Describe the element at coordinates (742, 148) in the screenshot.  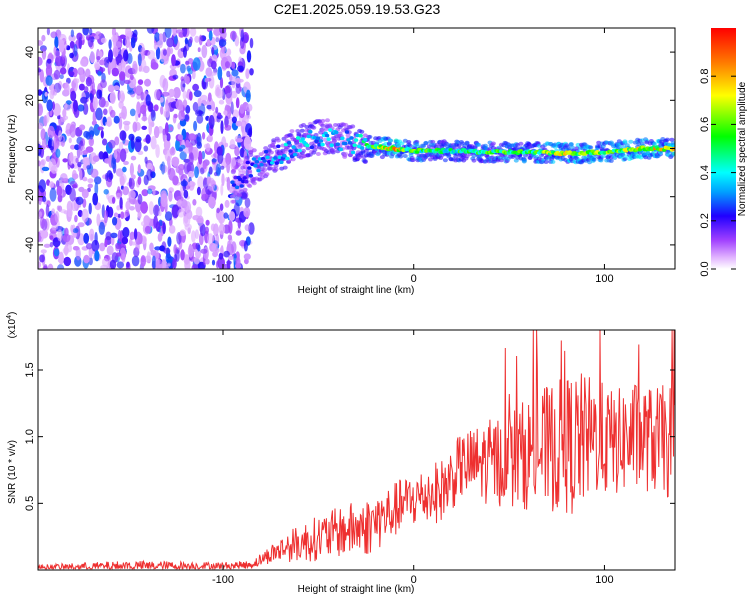
I see `colorbar-label: Normalized spectral amplitude` at that location.